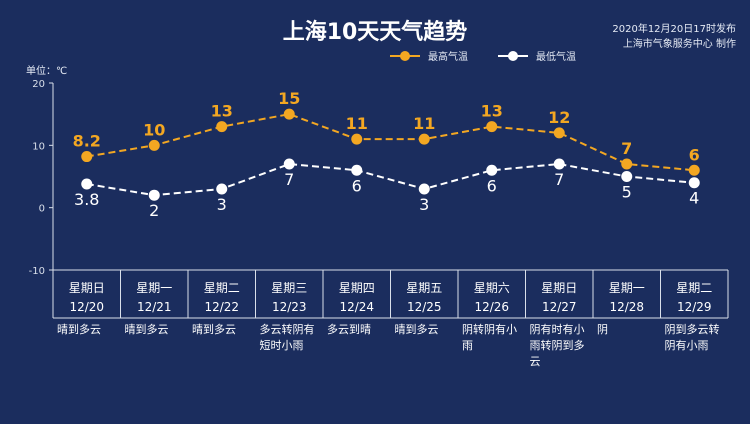 The width and height of the screenshot is (750, 424). What do you see at coordinates (38, 146) in the screenshot?
I see `y-tick-label: 10` at bounding box center [38, 146].